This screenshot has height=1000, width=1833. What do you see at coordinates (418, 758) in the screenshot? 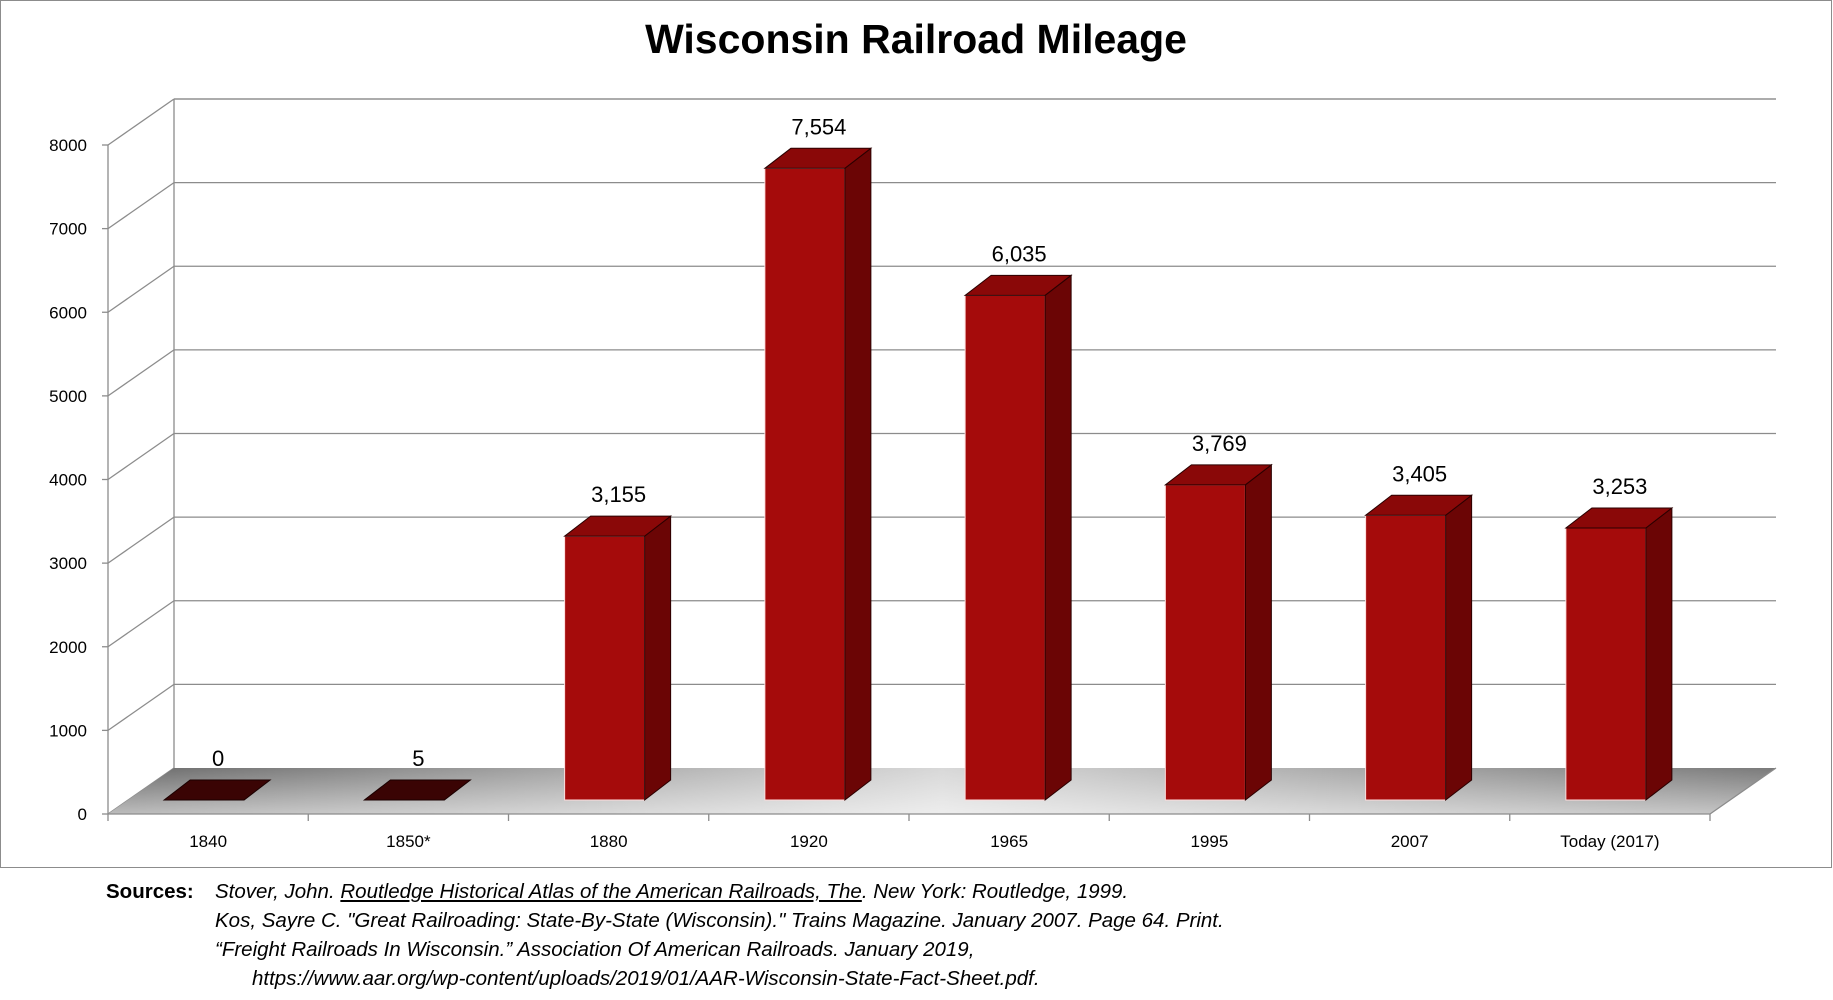
I see `data-label: 5` at bounding box center [418, 758].